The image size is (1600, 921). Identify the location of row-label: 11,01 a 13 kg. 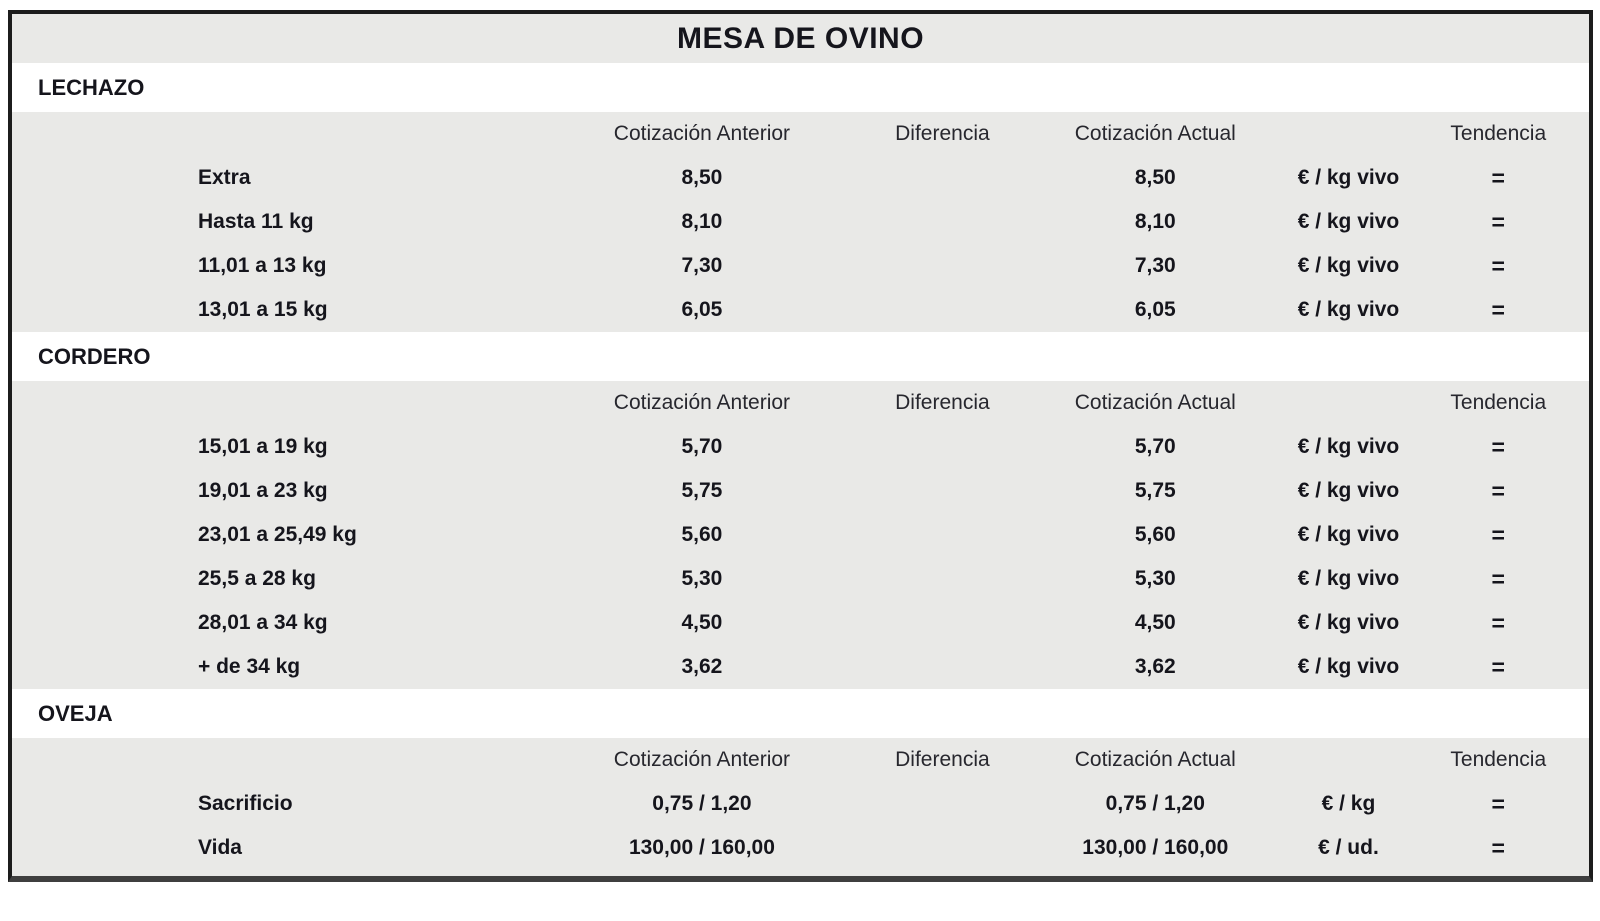
(262, 265).